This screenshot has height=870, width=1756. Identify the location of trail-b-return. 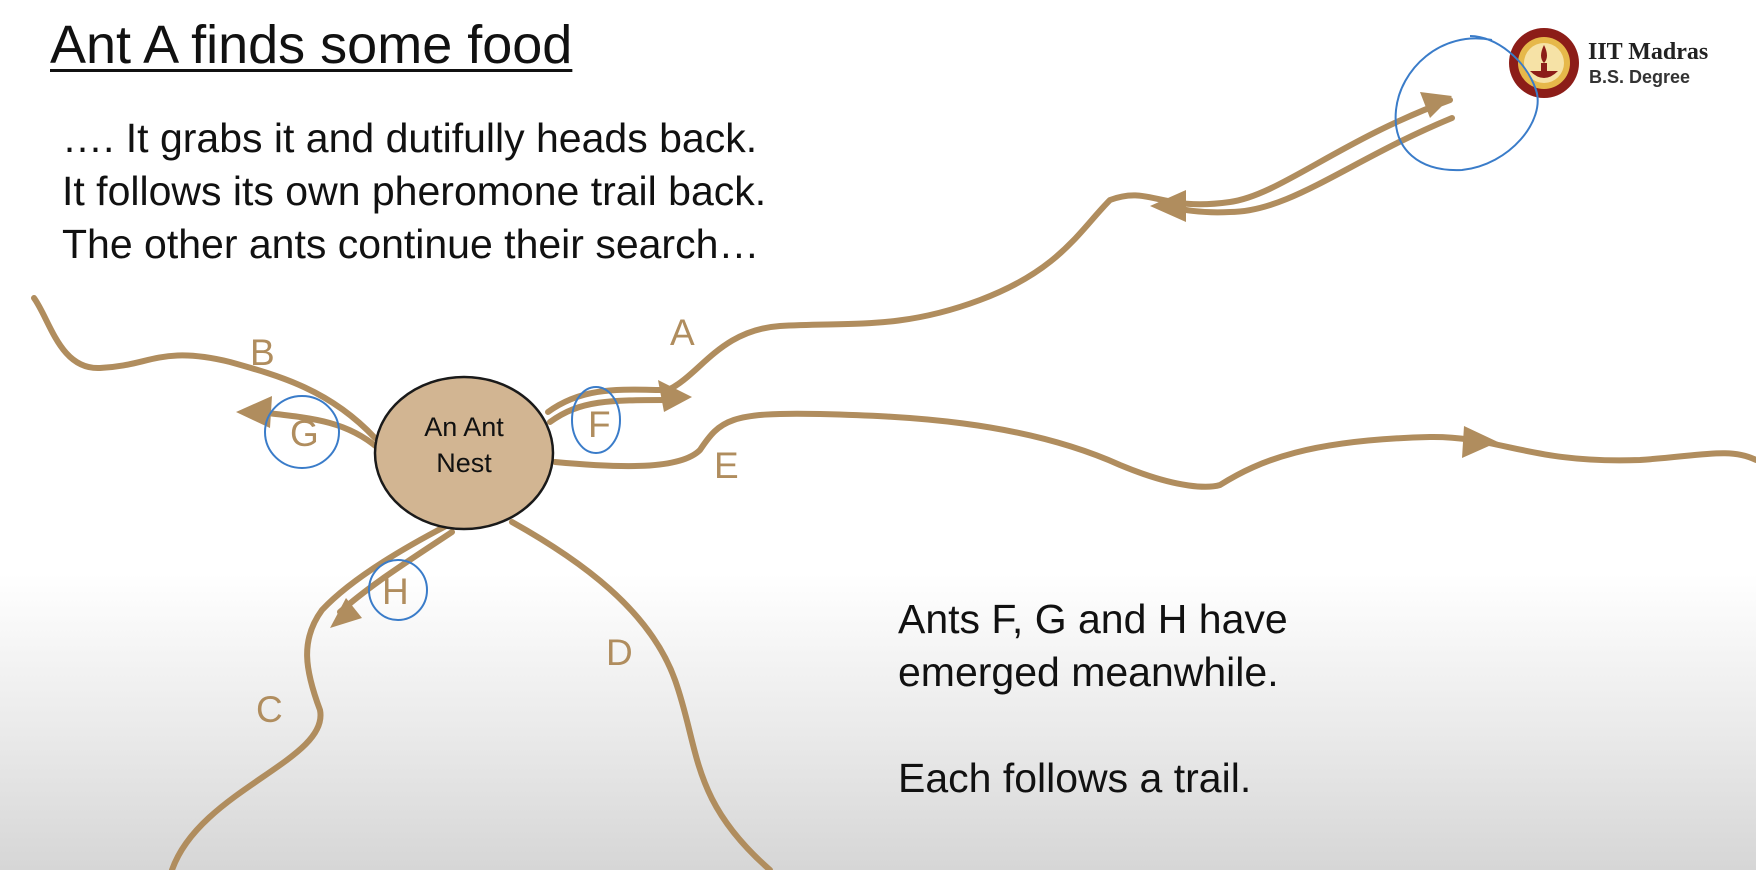
(318, 430).